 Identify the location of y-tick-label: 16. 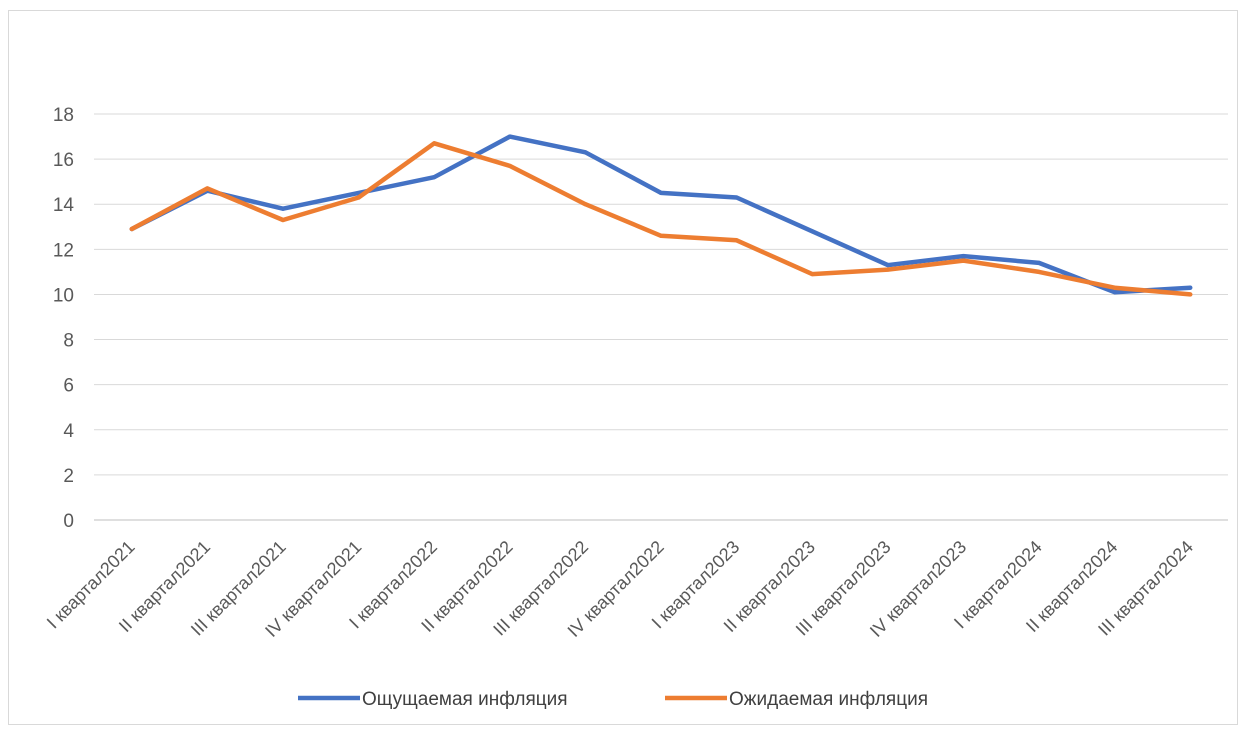
(63, 160).